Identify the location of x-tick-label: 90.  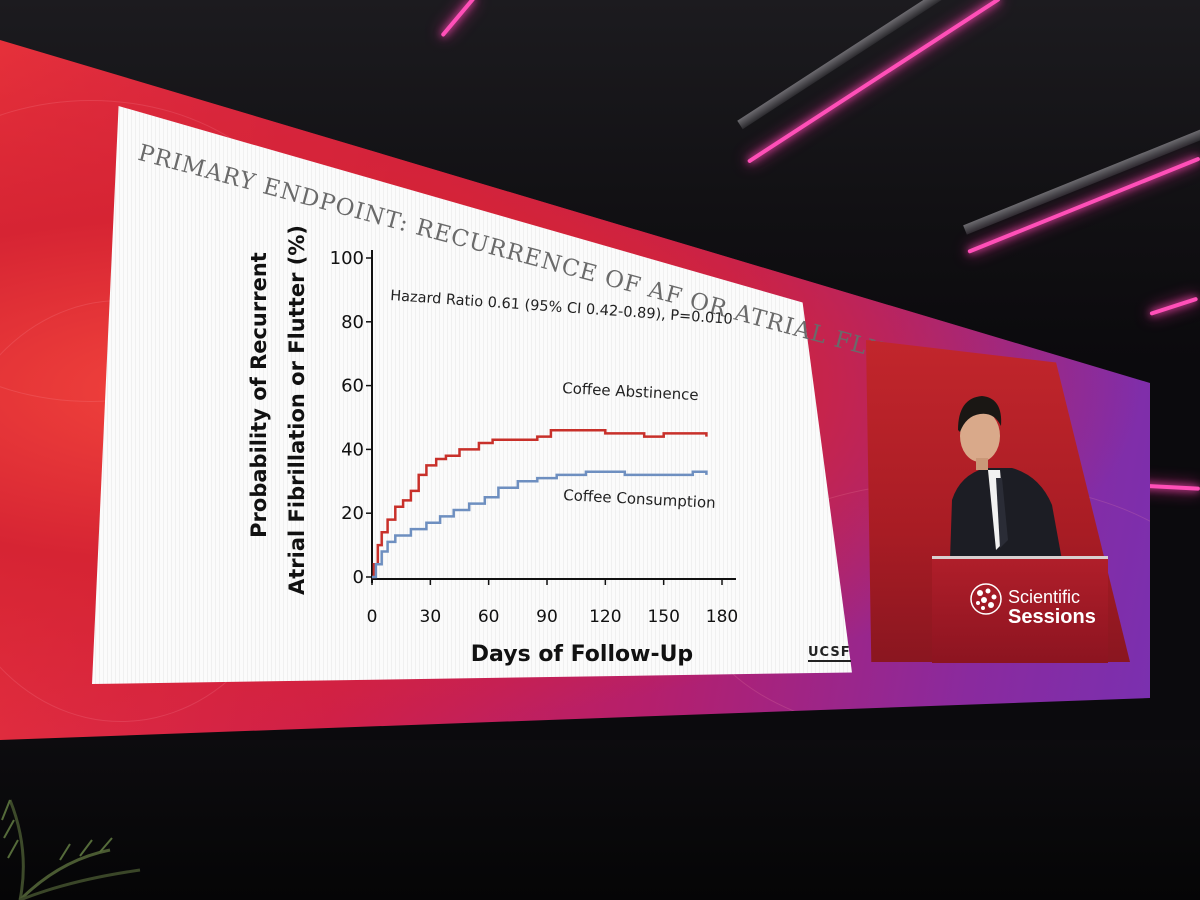
(547, 617).